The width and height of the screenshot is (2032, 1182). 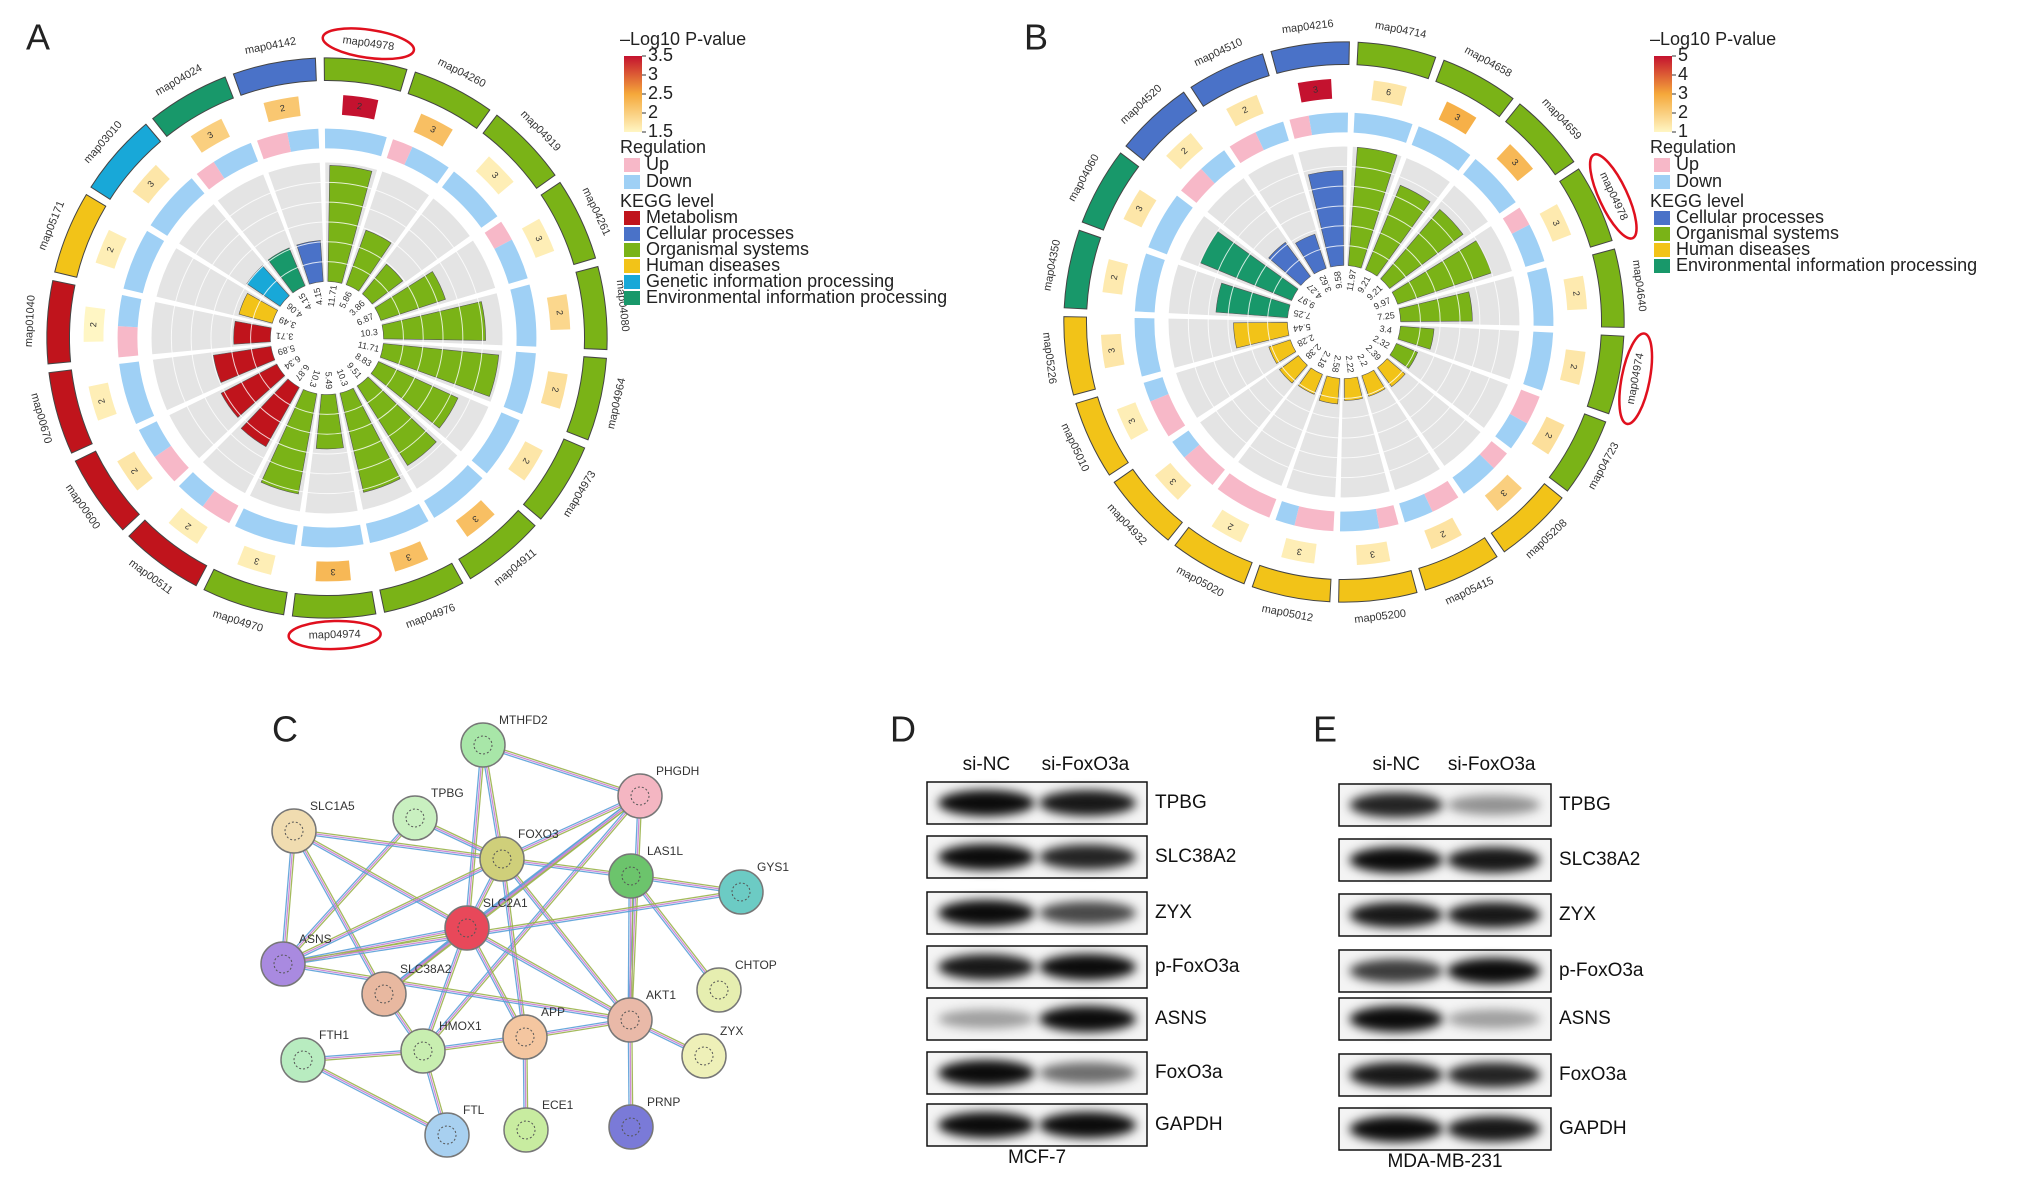 I want to click on colorbar-tick-label: 1, so click(x=1683, y=131).